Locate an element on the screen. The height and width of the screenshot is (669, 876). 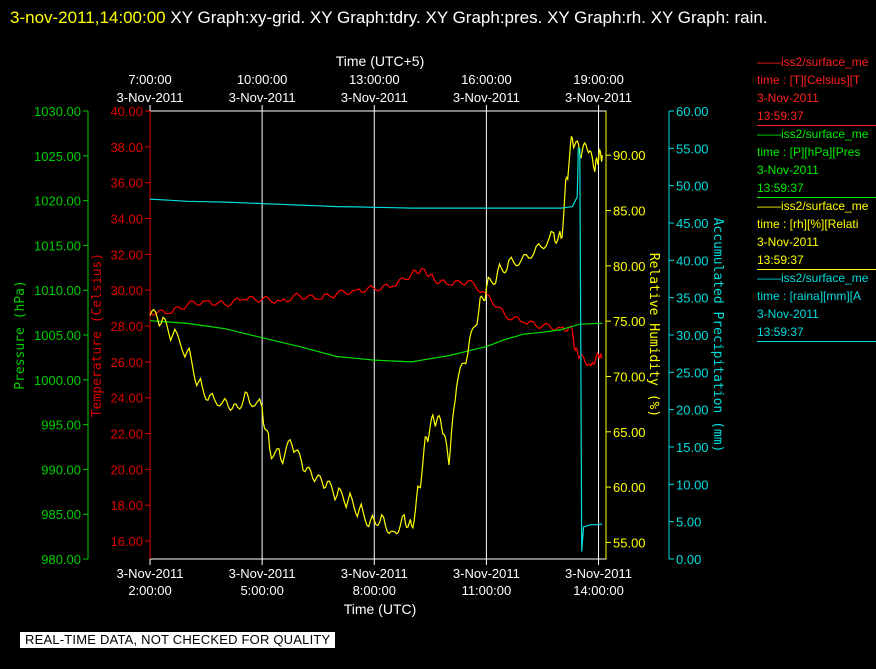
pressure-tick-label: 1005.00 is located at coordinates (57, 335).